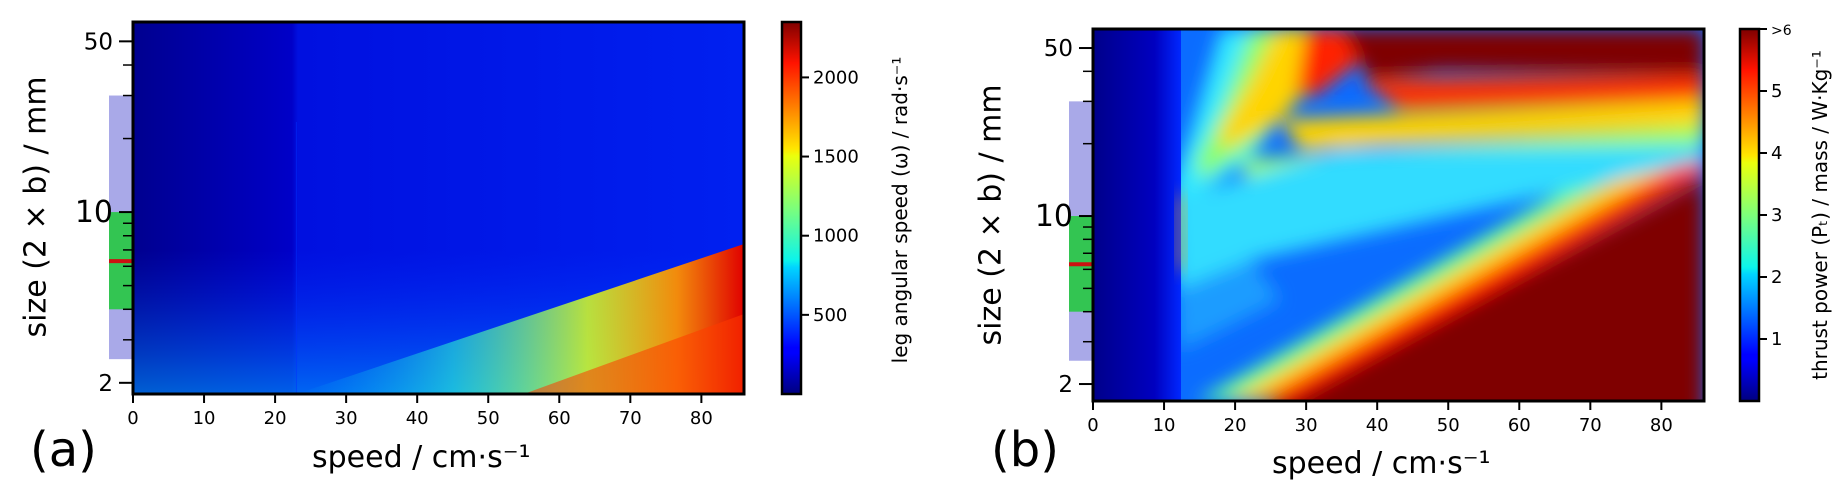 The height and width of the screenshot is (492, 1842). What do you see at coordinates (1820, 215) in the screenshot?
I see `colorbar-label-b: thrust power (Pₜ) / mass / W·Kg⁻¹` at bounding box center [1820, 215].